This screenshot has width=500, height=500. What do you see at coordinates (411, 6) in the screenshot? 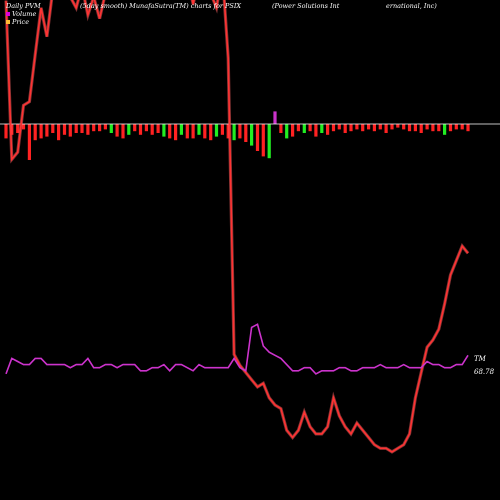
I see `header-company-b: ernational, Inc)` at bounding box center [411, 6].